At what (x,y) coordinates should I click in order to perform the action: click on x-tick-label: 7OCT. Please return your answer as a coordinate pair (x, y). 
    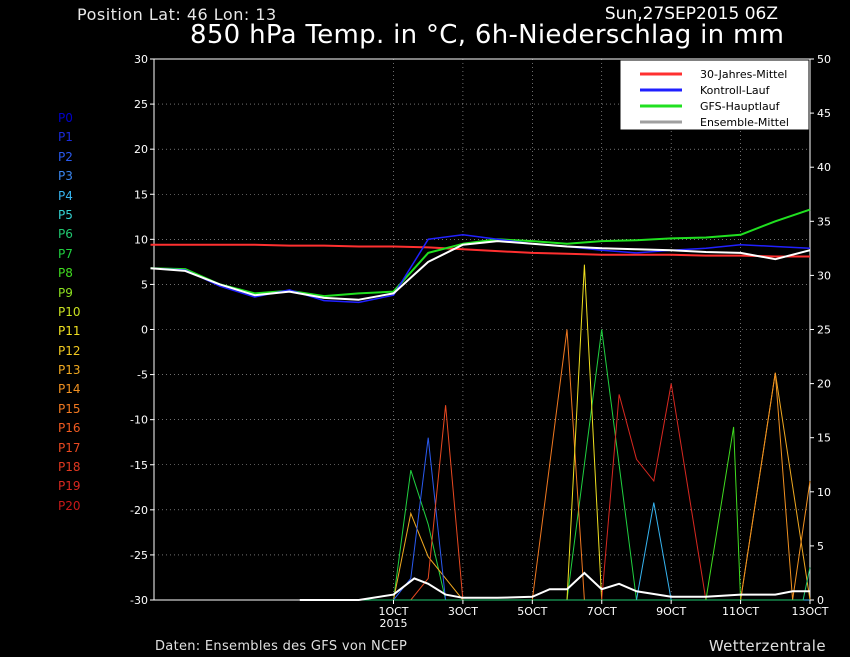
    Looking at the image, I should click on (602, 611).